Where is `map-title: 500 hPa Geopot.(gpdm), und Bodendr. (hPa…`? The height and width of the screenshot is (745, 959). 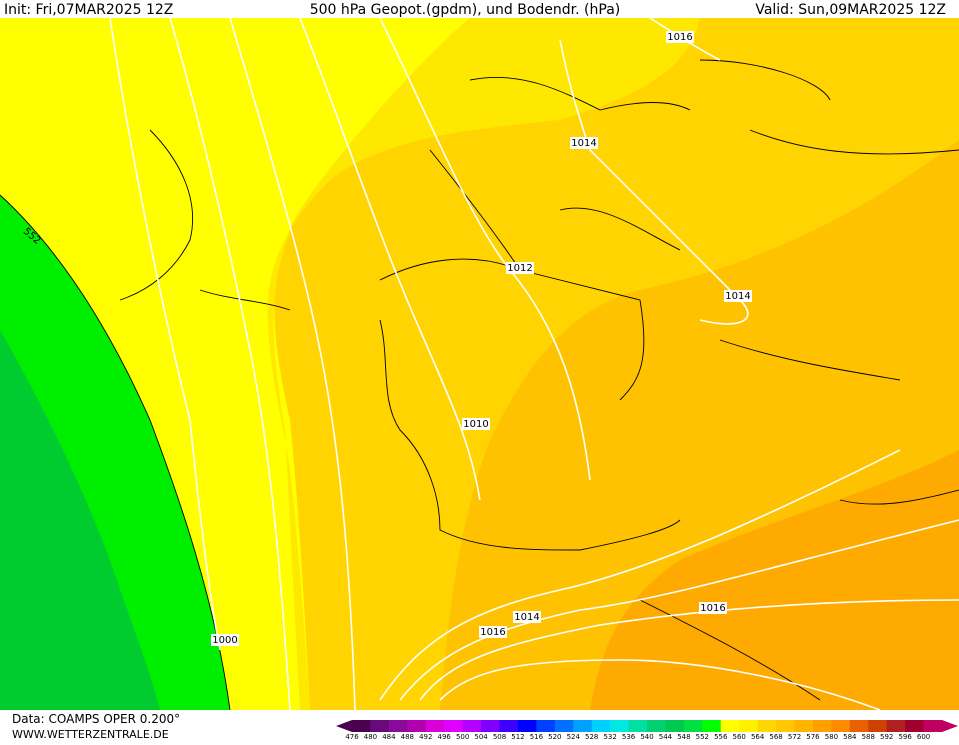 map-title: 500 hPa Geopot.(gpdm), und Bodendr. (hPa… is located at coordinates (465, 10).